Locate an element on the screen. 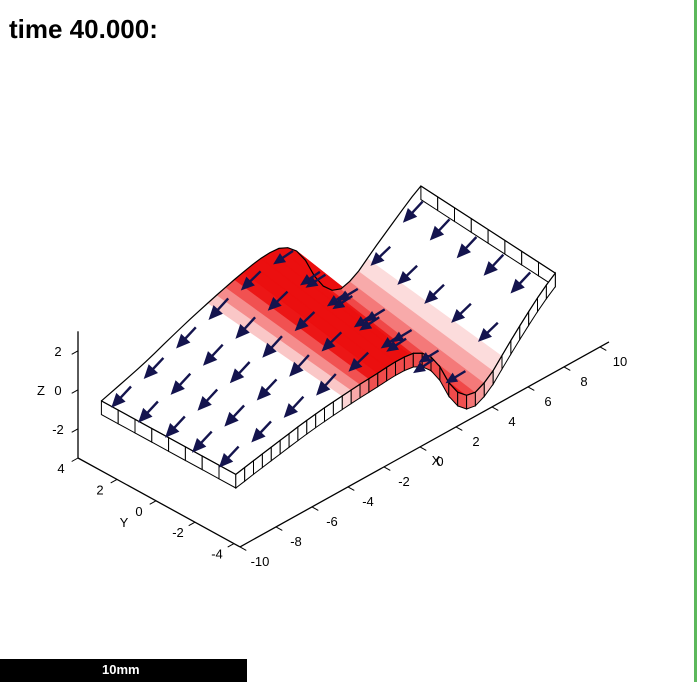 Image resolution: width=697 pixels, height=687 pixels. time-label: time 40.000: is located at coordinates (83, 29).